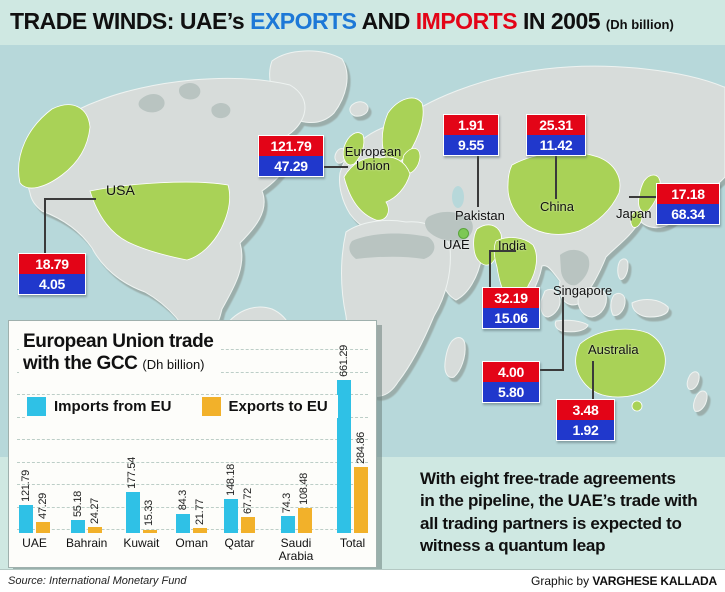  Describe the element at coordinates (551, 370) in the screenshot. I see `leader-line-singapore-h` at that location.